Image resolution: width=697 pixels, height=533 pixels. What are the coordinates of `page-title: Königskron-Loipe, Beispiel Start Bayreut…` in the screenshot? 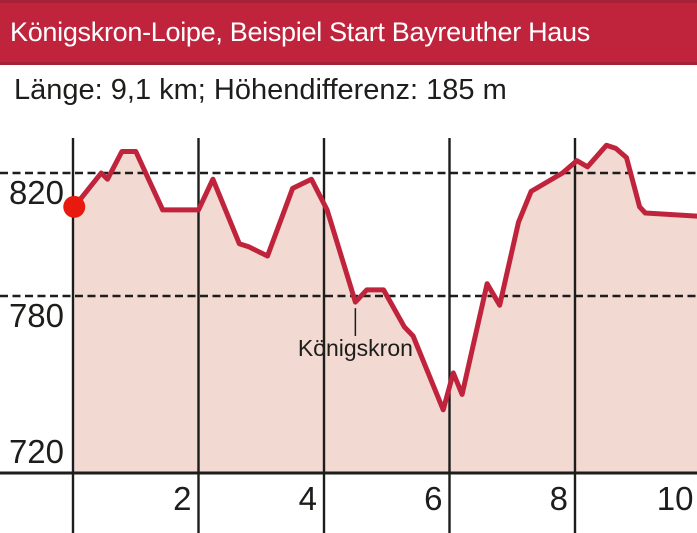 It's located at (300, 32).